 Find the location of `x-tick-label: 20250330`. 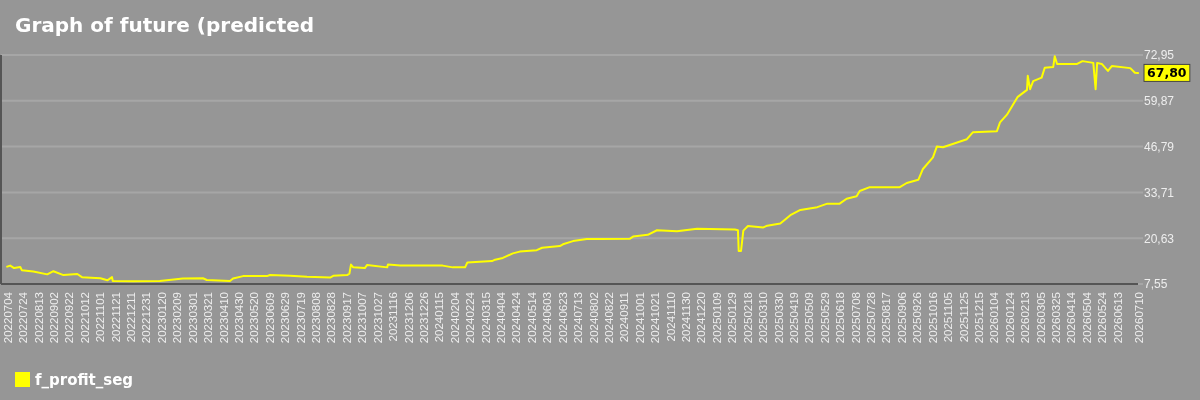

x-tick-label: 20250330 is located at coordinates (778, 318).